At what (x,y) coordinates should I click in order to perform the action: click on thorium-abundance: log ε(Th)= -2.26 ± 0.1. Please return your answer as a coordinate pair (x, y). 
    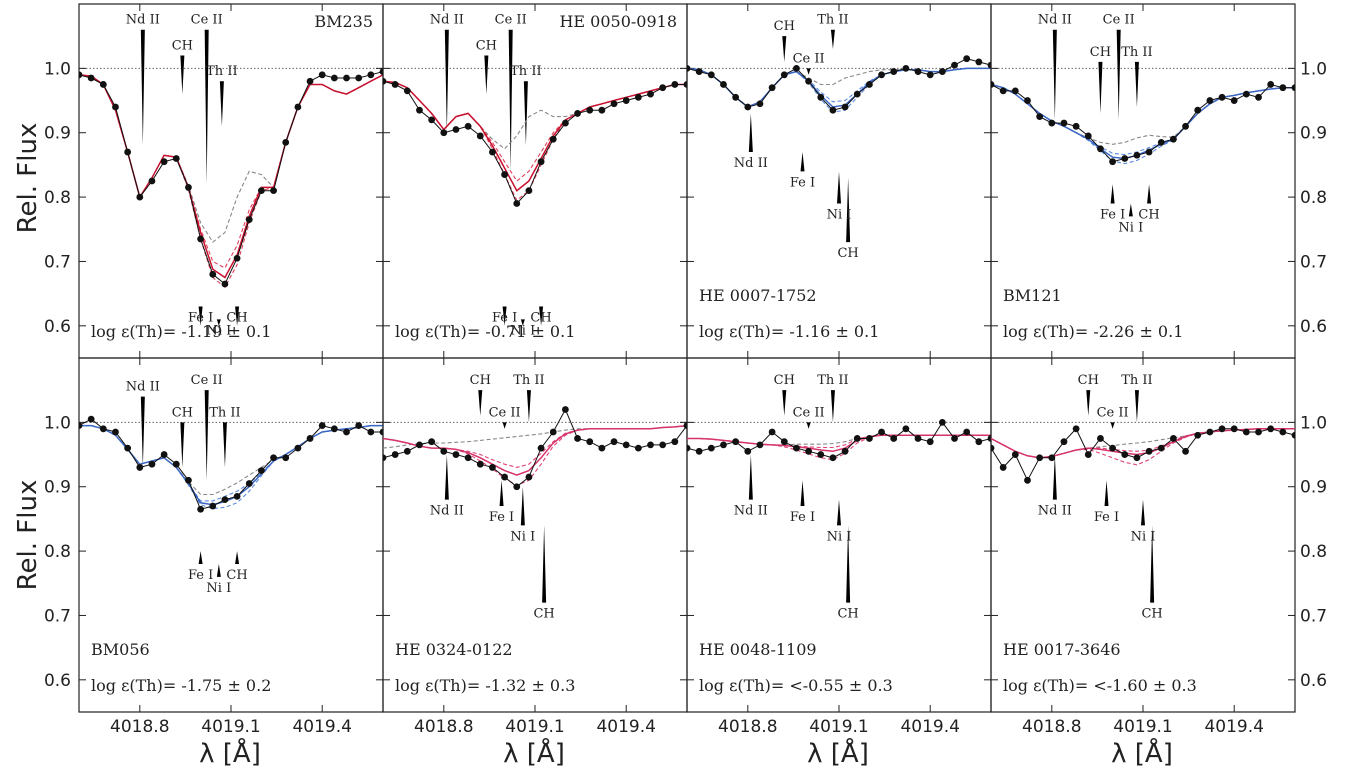
    Looking at the image, I should click on (1093, 331).